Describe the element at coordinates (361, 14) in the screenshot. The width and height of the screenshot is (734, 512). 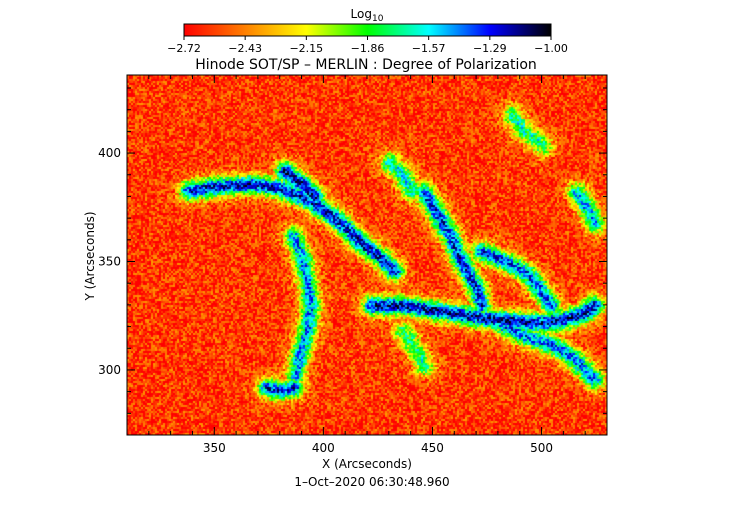
I see `colorbar-label-base: Log` at that location.